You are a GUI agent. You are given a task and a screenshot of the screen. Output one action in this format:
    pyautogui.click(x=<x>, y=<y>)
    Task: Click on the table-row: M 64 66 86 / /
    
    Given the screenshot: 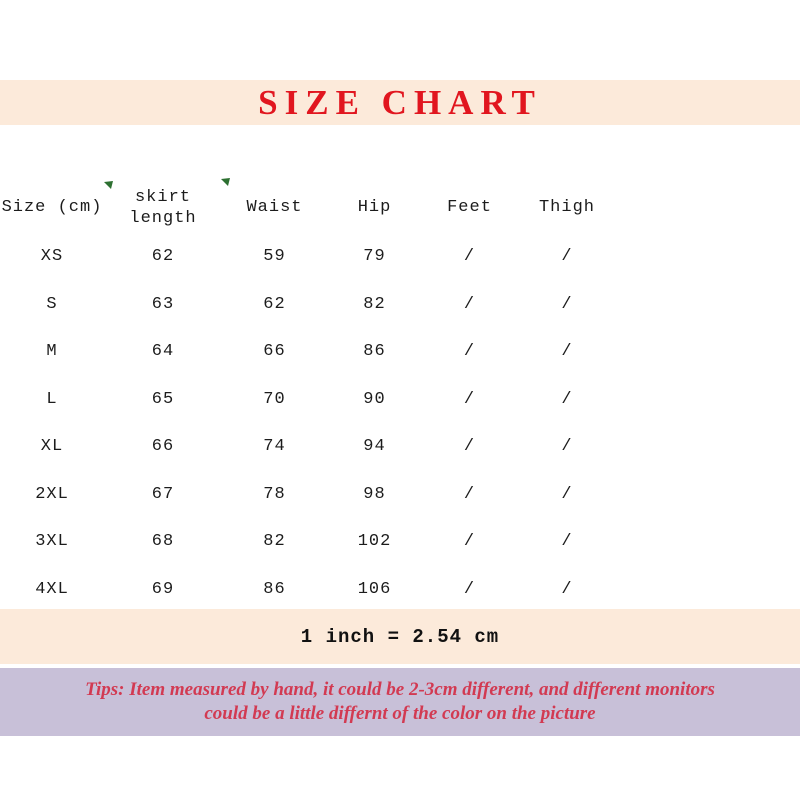 What is the action you would take?
    pyautogui.click(x=312, y=352)
    